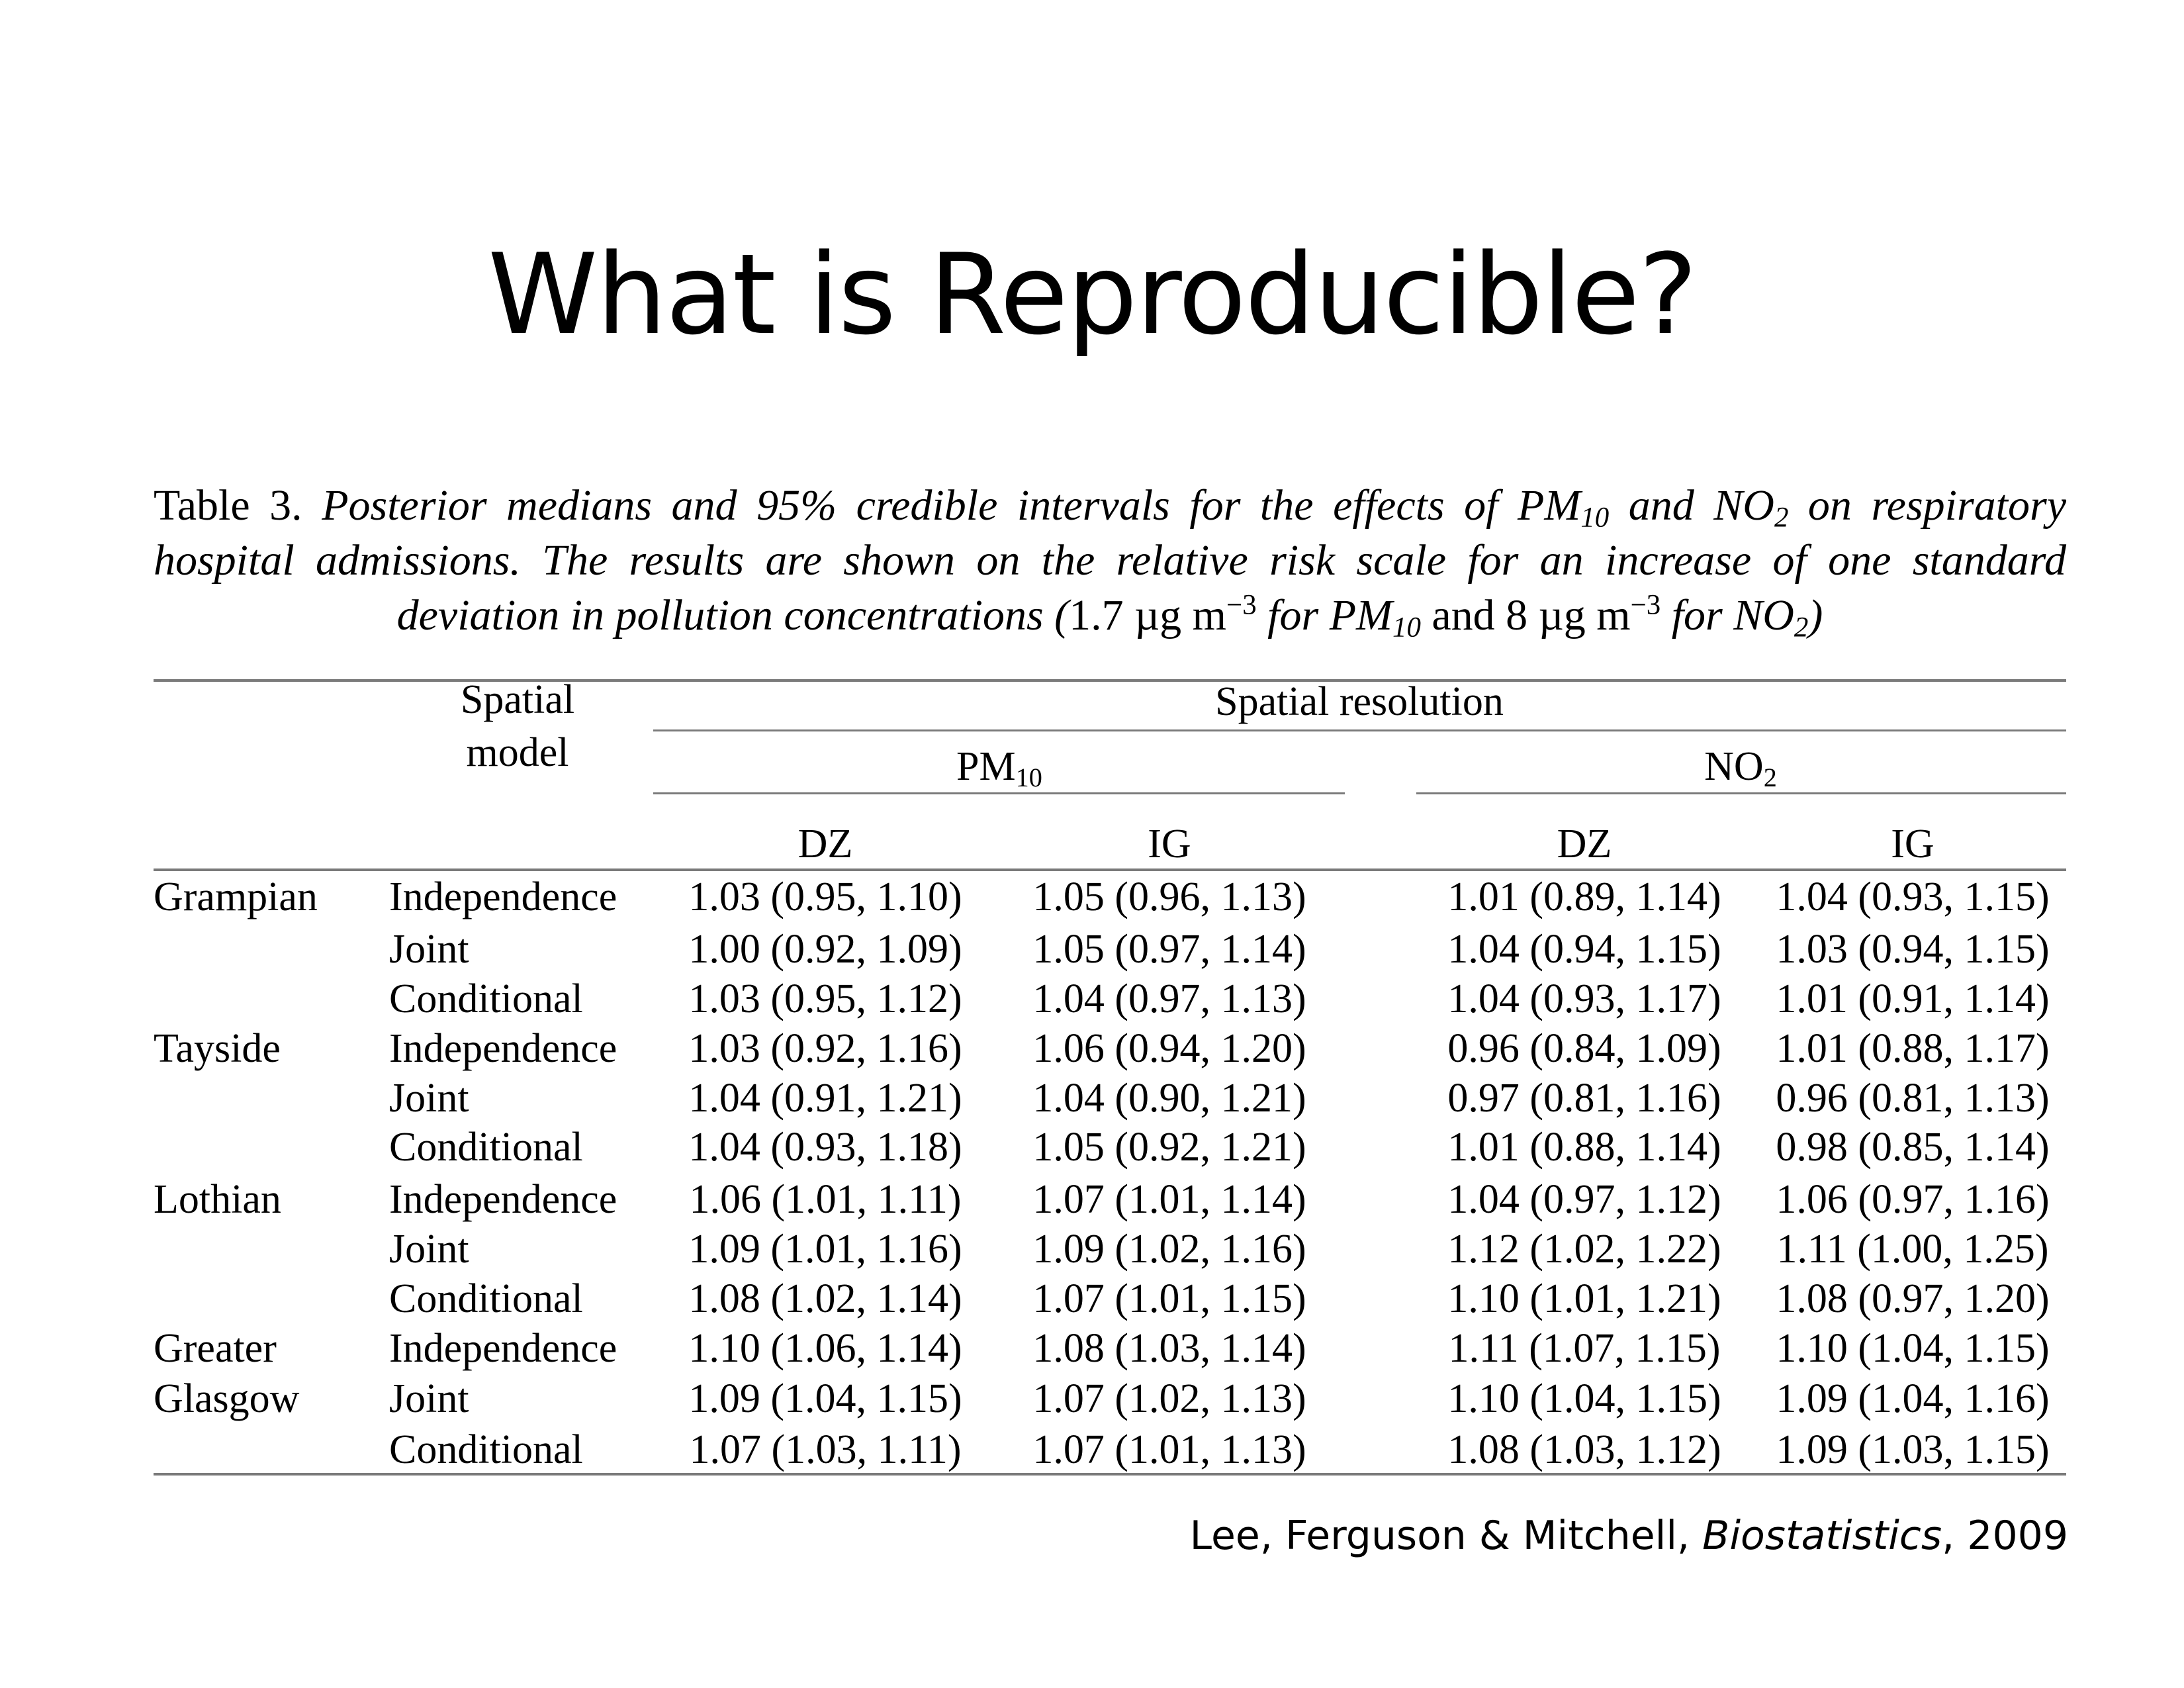 The height and width of the screenshot is (1688, 2184). I want to click on cell-no-dz: 1.04 (0.97, 1.12), so click(1584, 1199).